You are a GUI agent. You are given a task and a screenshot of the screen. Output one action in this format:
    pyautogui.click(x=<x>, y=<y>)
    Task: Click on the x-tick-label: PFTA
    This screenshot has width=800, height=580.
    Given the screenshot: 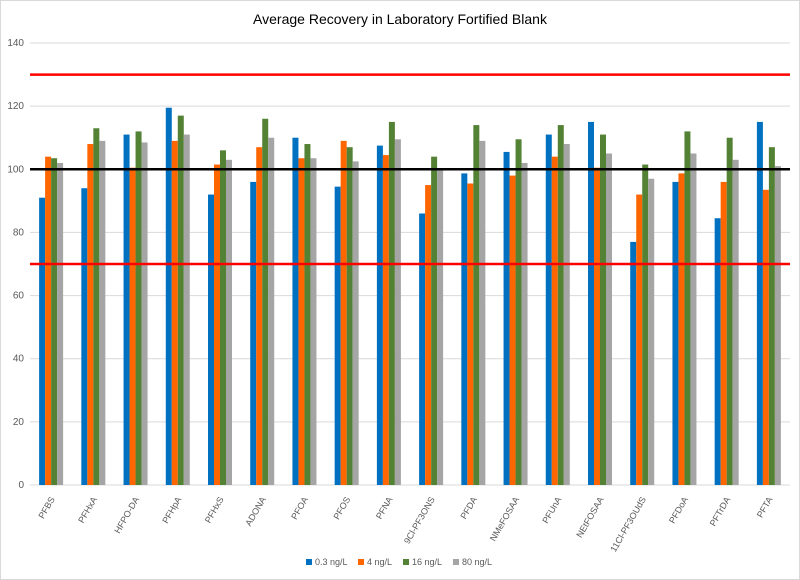 What is the action you would take?
    pyautogui.click(x=765, y=507)
    